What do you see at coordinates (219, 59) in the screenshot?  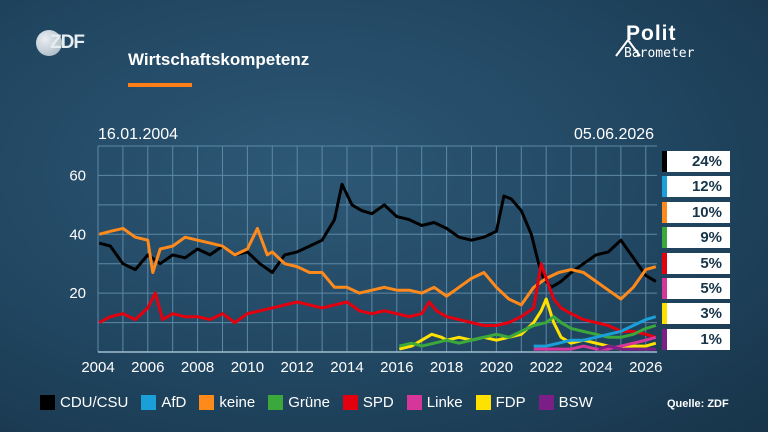 I see `chart-title: Wirtschaftskompetenz` at bounding box center [219, 59].